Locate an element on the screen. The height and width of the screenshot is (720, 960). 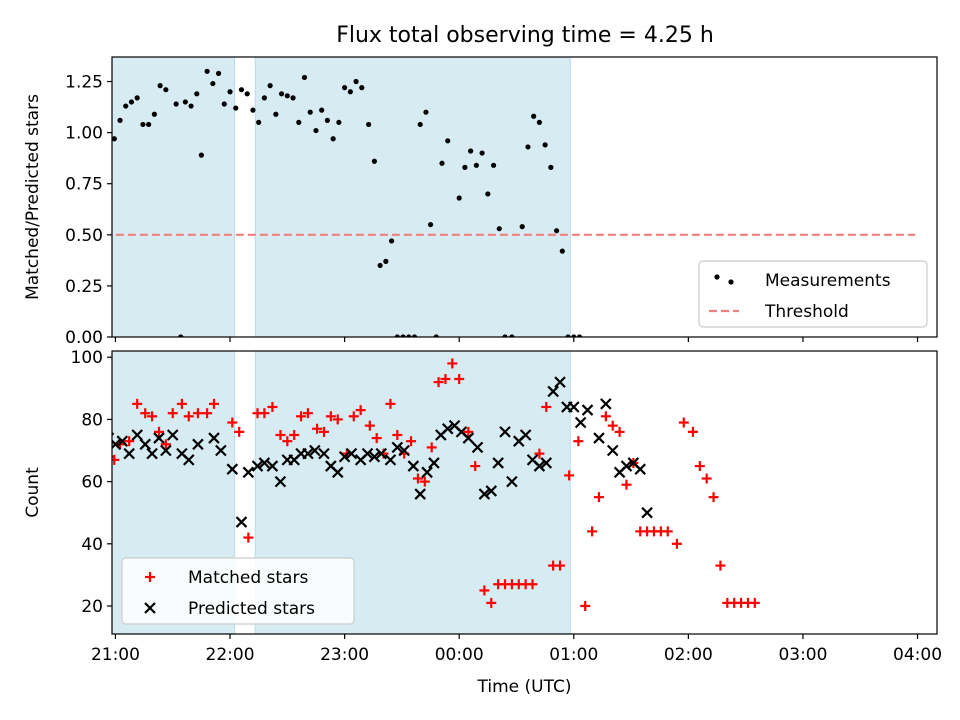
x-tick-label: 01:00 is located at coordinates (573, 655).